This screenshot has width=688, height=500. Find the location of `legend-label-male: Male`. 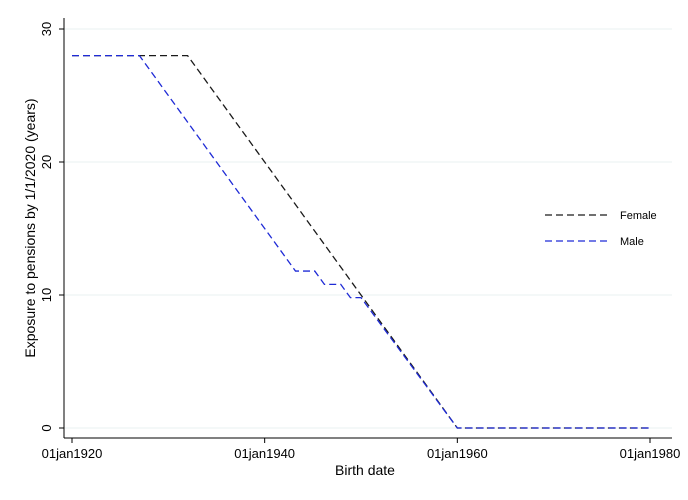

legend-label-male: Male is located at coordinates (632, 242).